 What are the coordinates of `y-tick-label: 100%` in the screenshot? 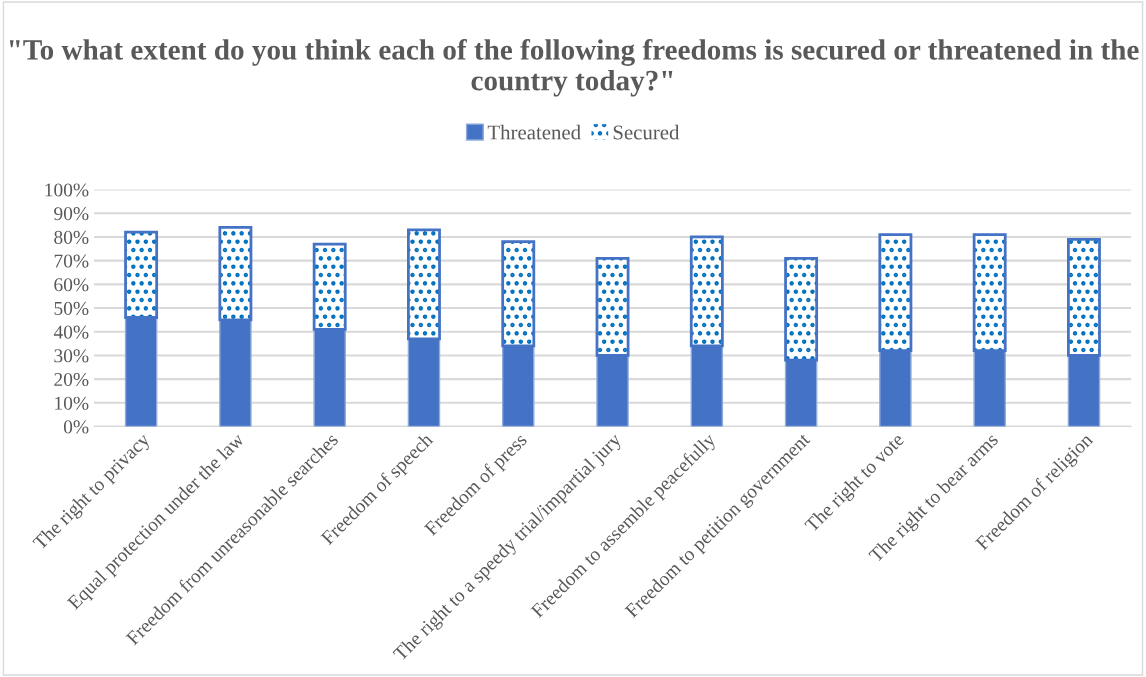 It's located at (67, 190).